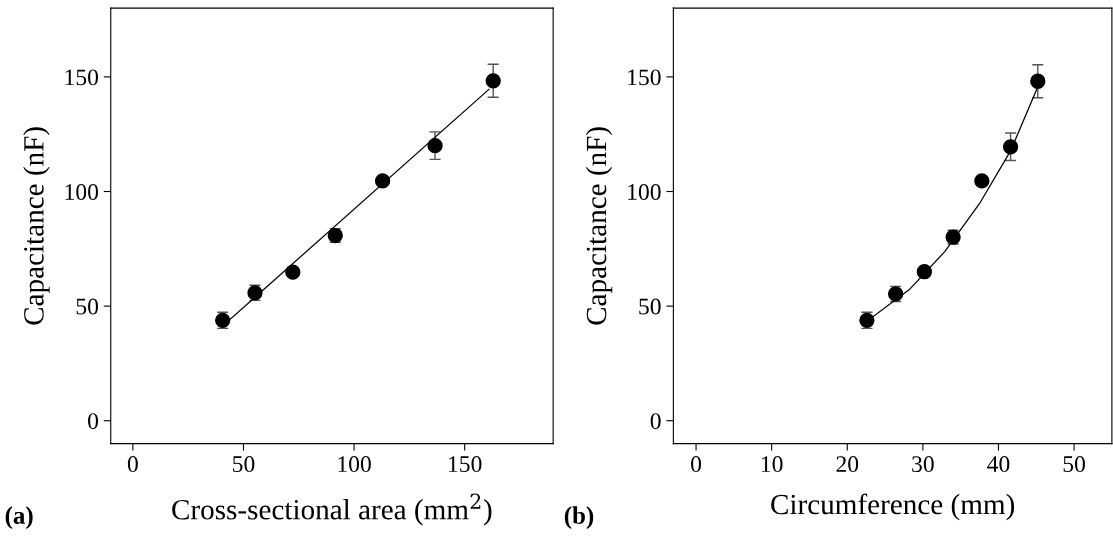  Describe the element at coordinates (332, 509) in the screenshot. I see `x-axis-title: Cross-sectional area (mm$^{2}$)` at that location.